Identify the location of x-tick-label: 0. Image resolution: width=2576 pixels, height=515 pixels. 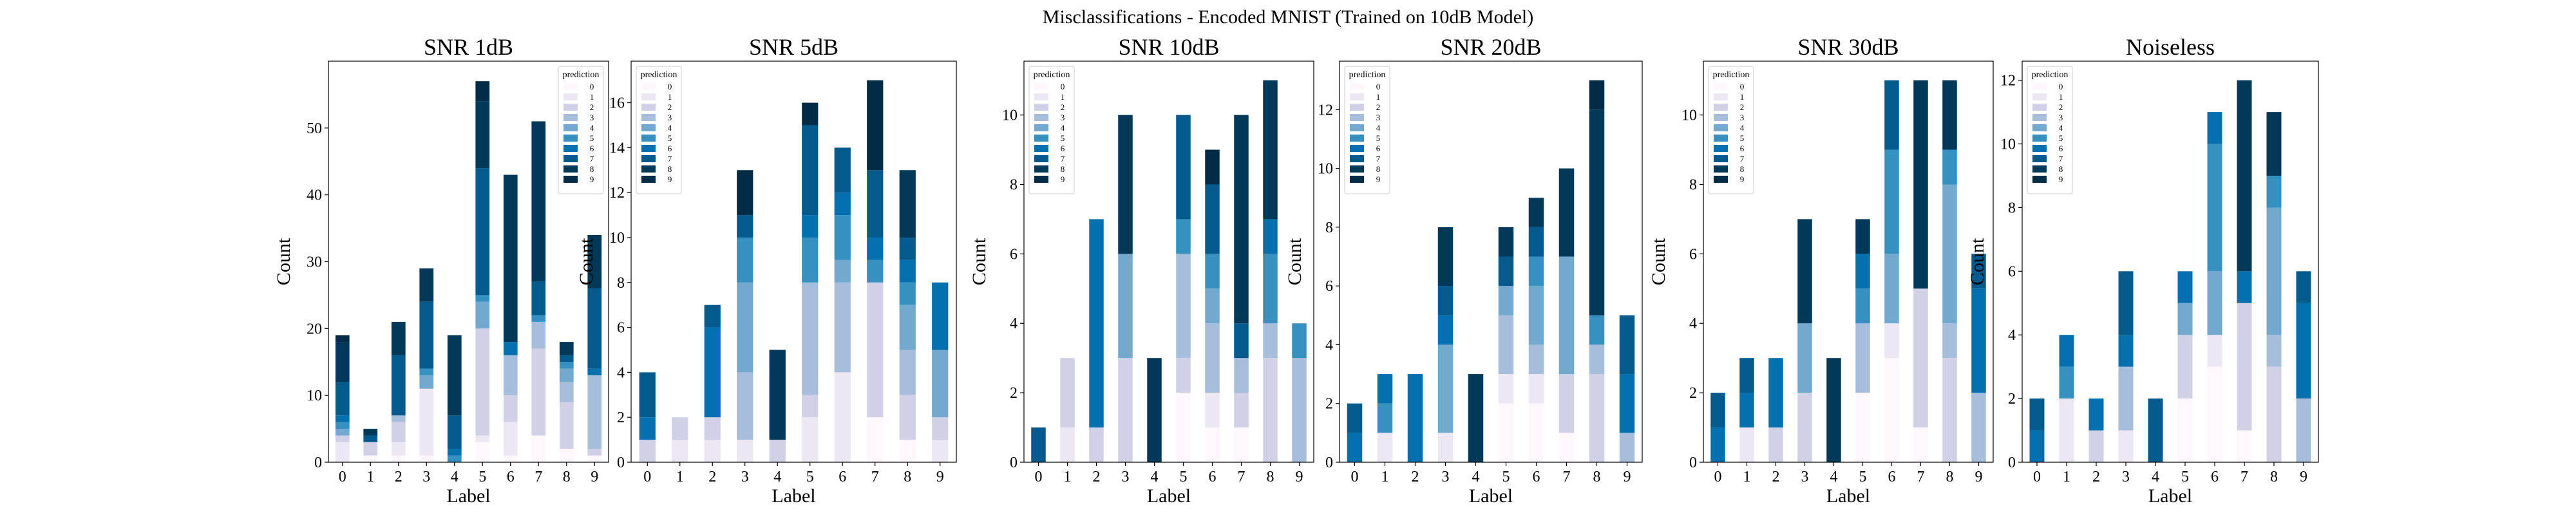
(342, 477).